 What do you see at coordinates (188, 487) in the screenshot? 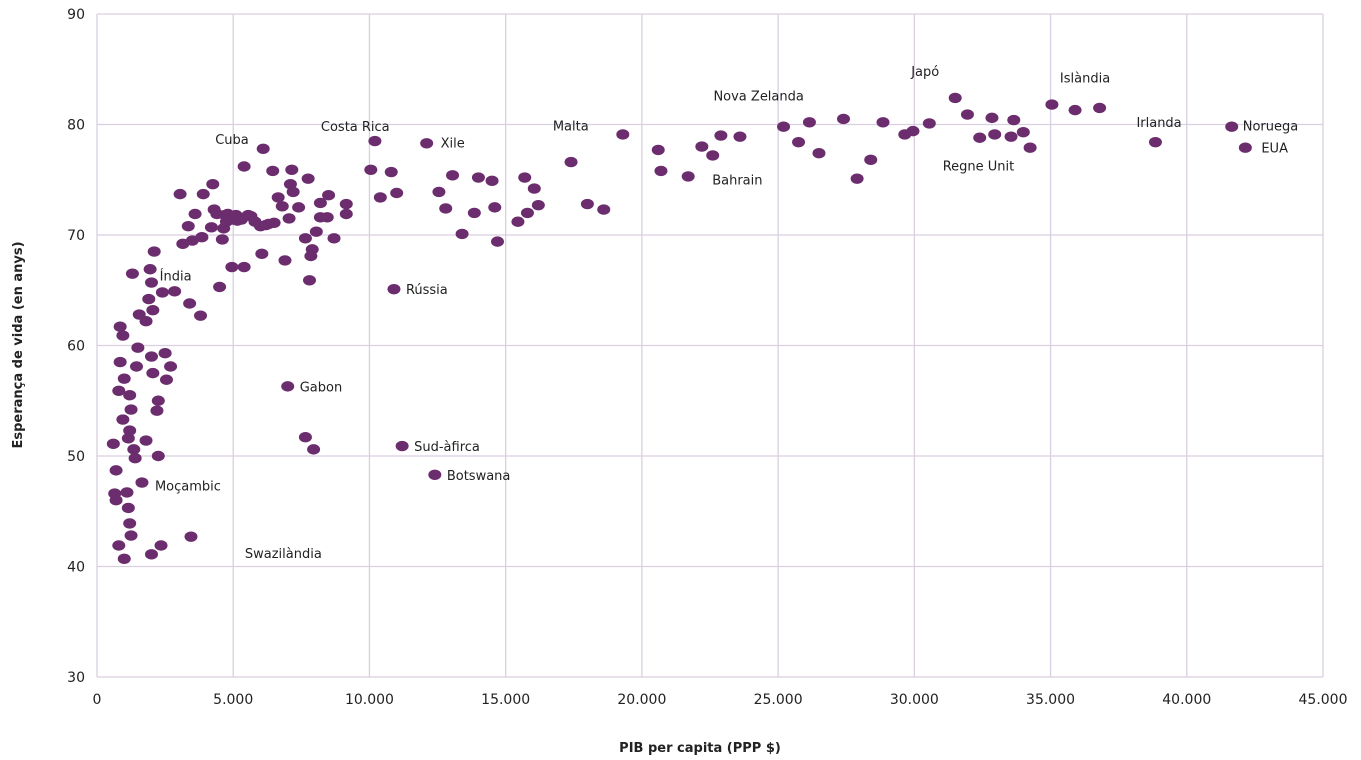
I see `point-annotation: Moçambic` at bounding box center [188, 487].